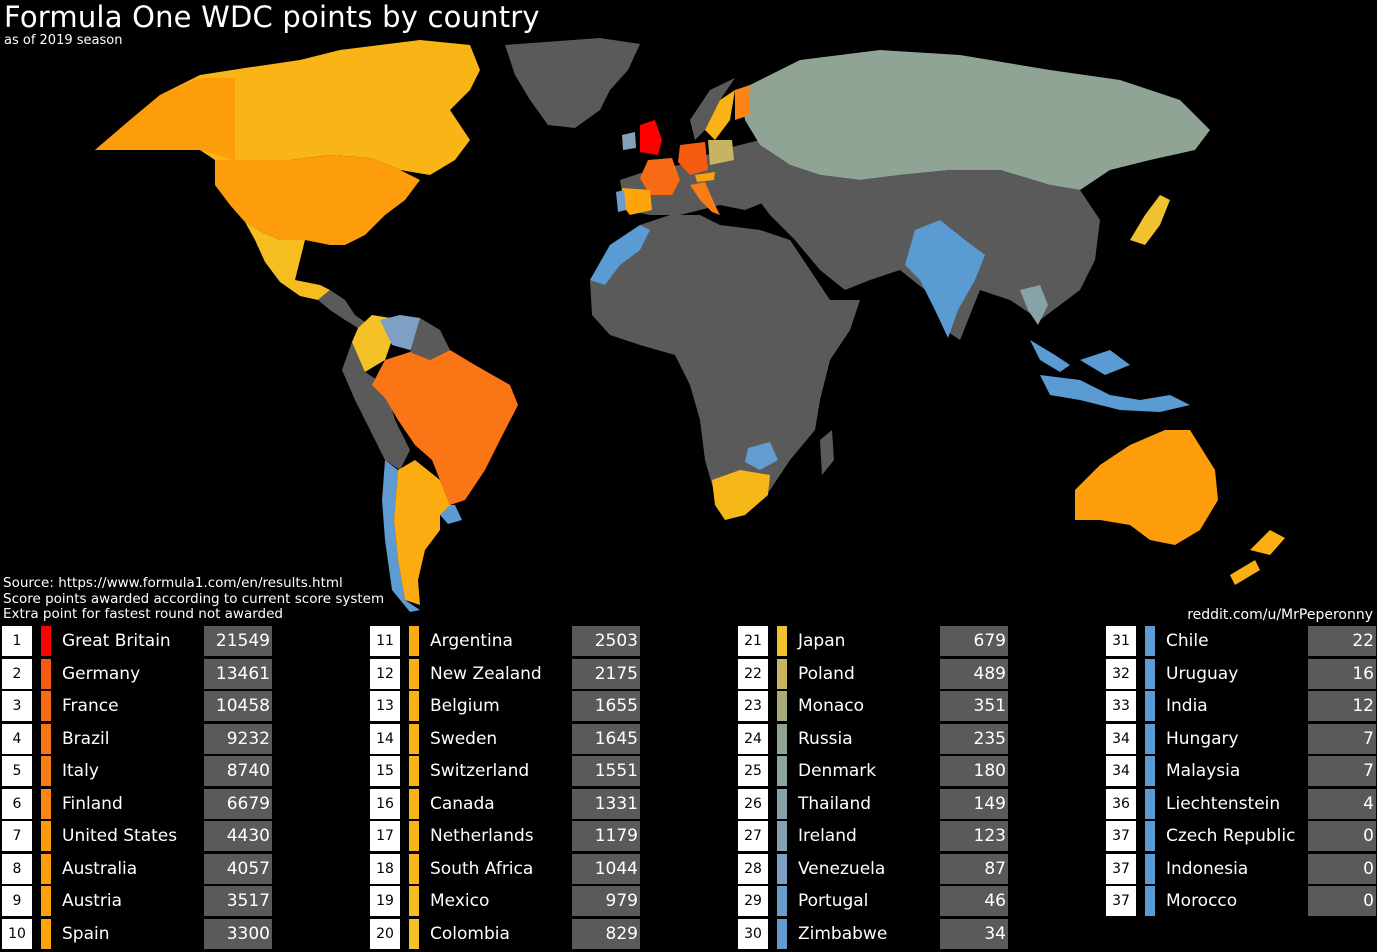  I want to click on india-region, so click(945, 279).